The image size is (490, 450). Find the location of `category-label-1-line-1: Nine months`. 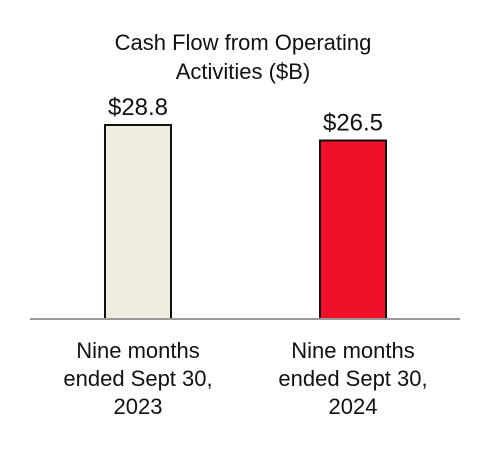

category-label-1-line-1: Nine months is located at coordinates (138, 350).